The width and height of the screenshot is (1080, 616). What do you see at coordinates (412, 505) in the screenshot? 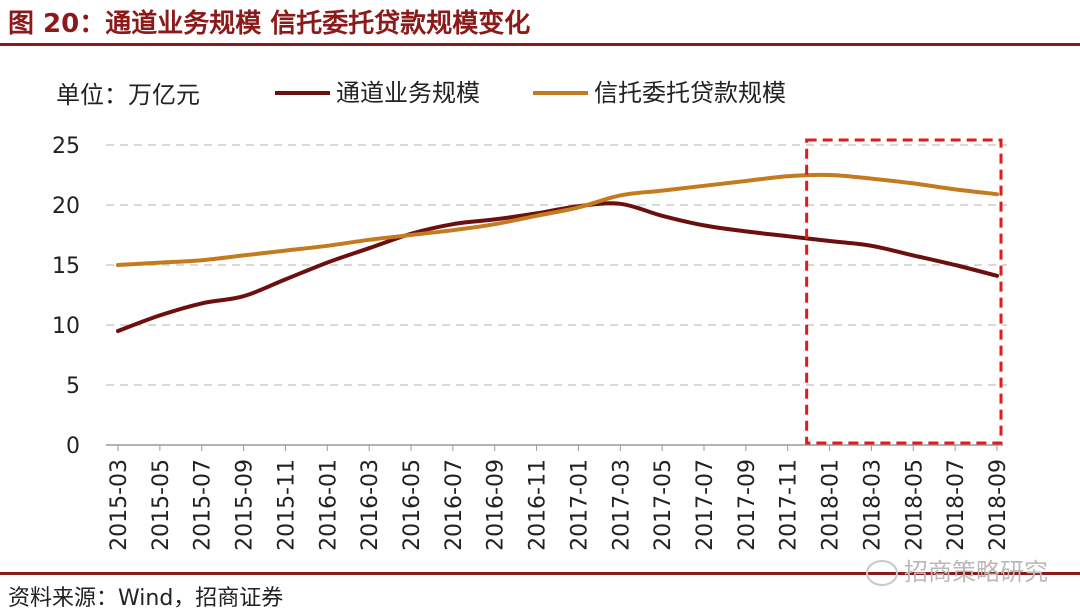
I see `x-tick-label: 2016-05` at bounding box center [412, 505].